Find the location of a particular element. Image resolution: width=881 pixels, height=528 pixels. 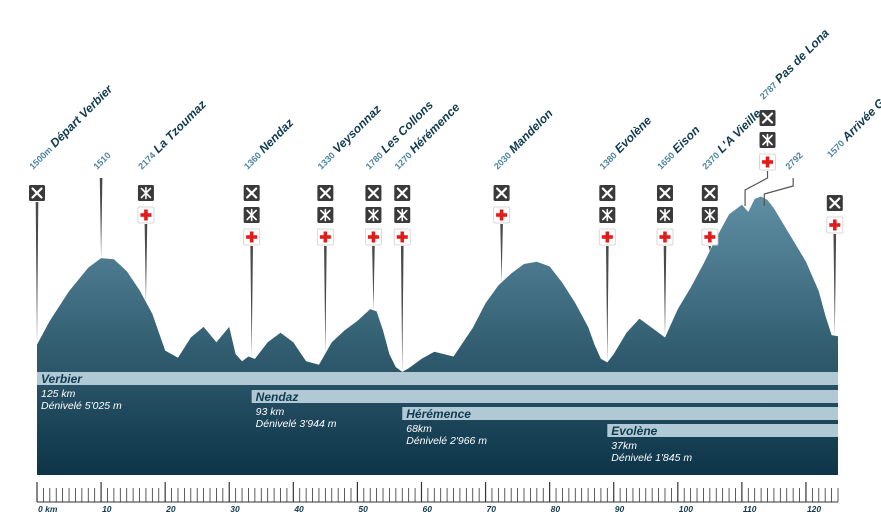

waypoint-label: 1360Nendaz is located at coordinates (268, 144).